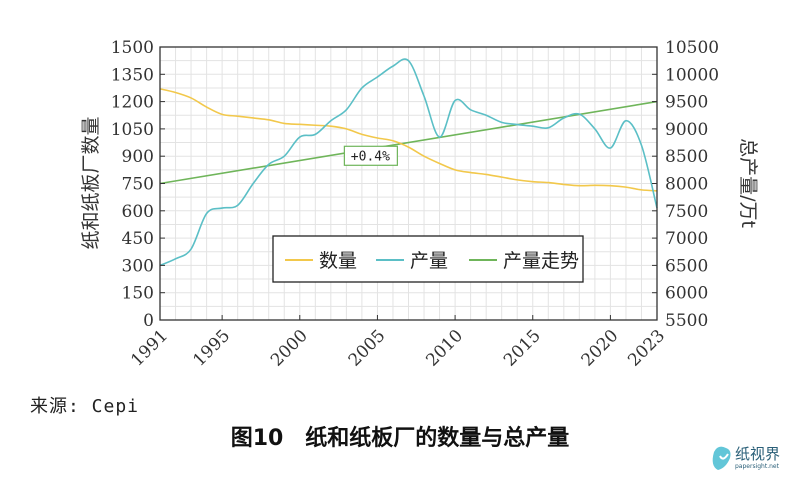  What do you see at coordinates (692, 75) in the screenshot?
I see `y-tick-label-right: 10000` at bounding box center [692, 75].